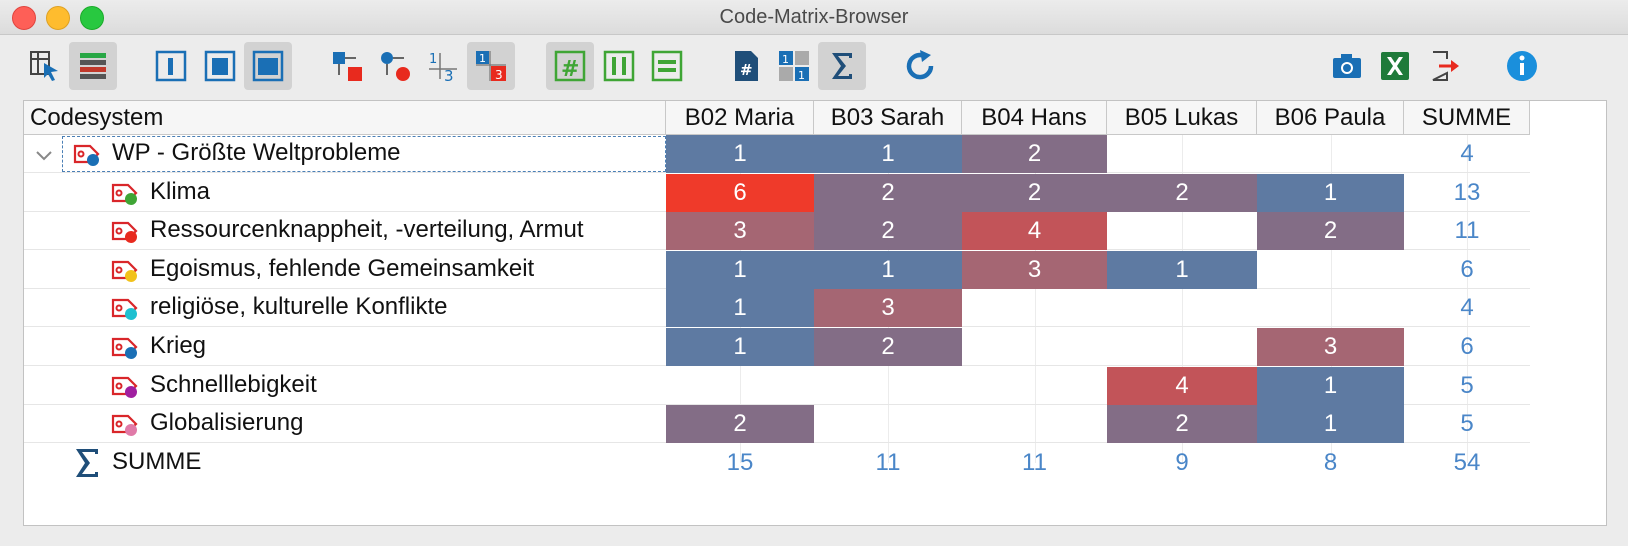 Image resolution: width=1628 pixels, height=546 pixels. What do you see at coordinates (233, 384) in the screenshot?
I see `code-label: Schnelllebigkeit` at bounding box center [233, 384].